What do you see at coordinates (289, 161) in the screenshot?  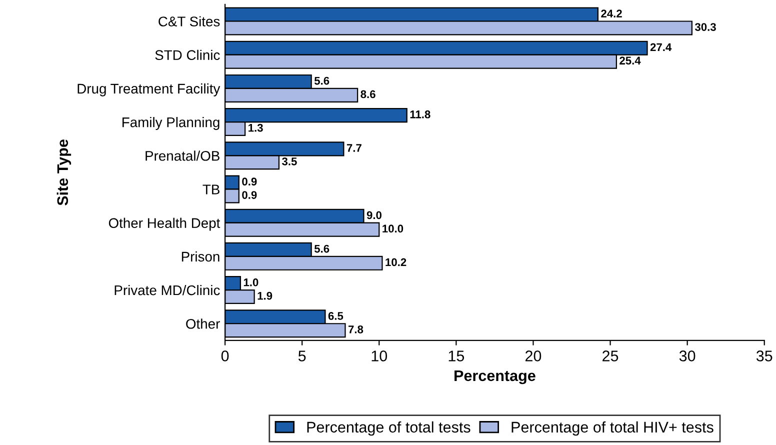 I see `data-label: 3.5` at bounding box center [289, 161].